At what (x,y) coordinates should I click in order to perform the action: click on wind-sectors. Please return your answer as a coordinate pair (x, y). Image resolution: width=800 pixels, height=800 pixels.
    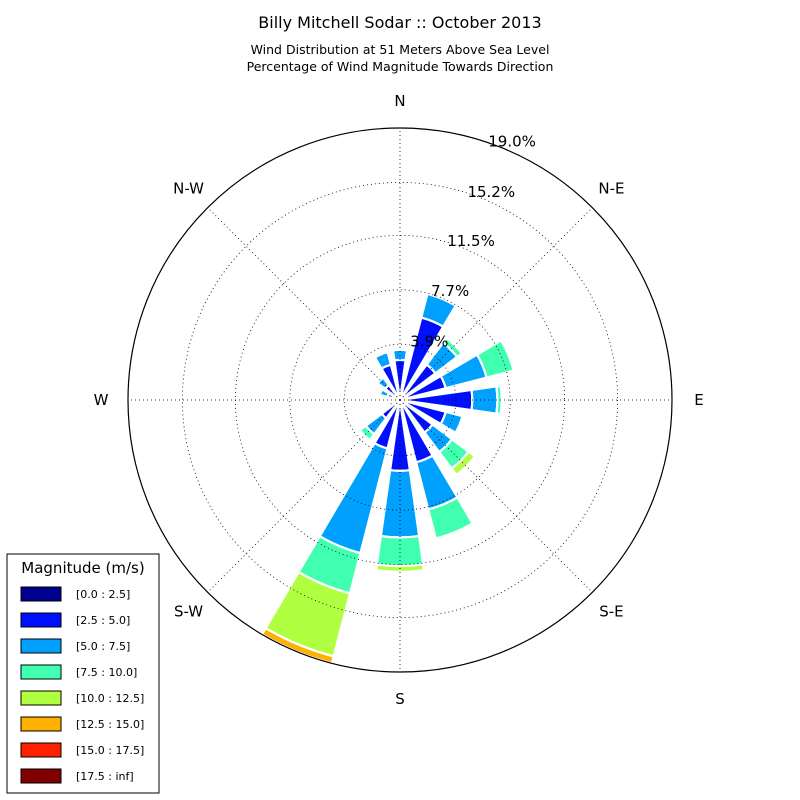
    Looking at the image, I should click on (387, 478).